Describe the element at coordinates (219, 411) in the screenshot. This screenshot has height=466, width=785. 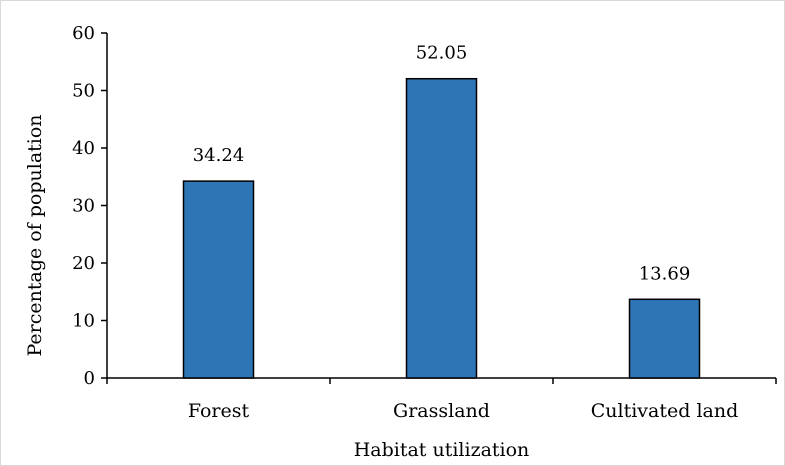
I see `x-category-label: Forest` at that location.